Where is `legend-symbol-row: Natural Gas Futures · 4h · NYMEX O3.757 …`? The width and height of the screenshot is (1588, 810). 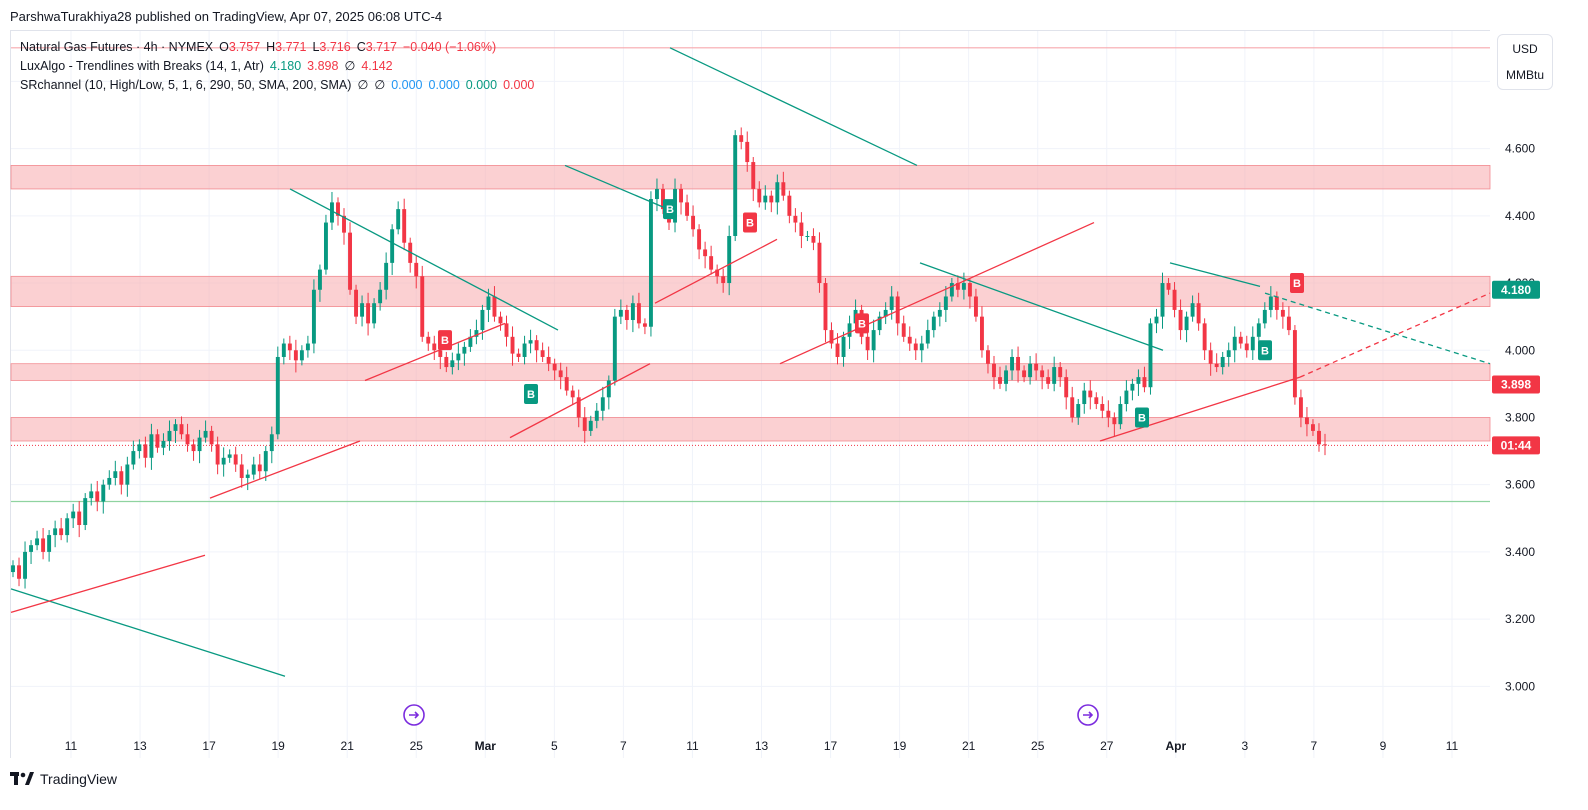 legend-symbol-row: Natural Gas Futures · 4h · NYMEX O3.757 … is located at coordinates (277, 47).